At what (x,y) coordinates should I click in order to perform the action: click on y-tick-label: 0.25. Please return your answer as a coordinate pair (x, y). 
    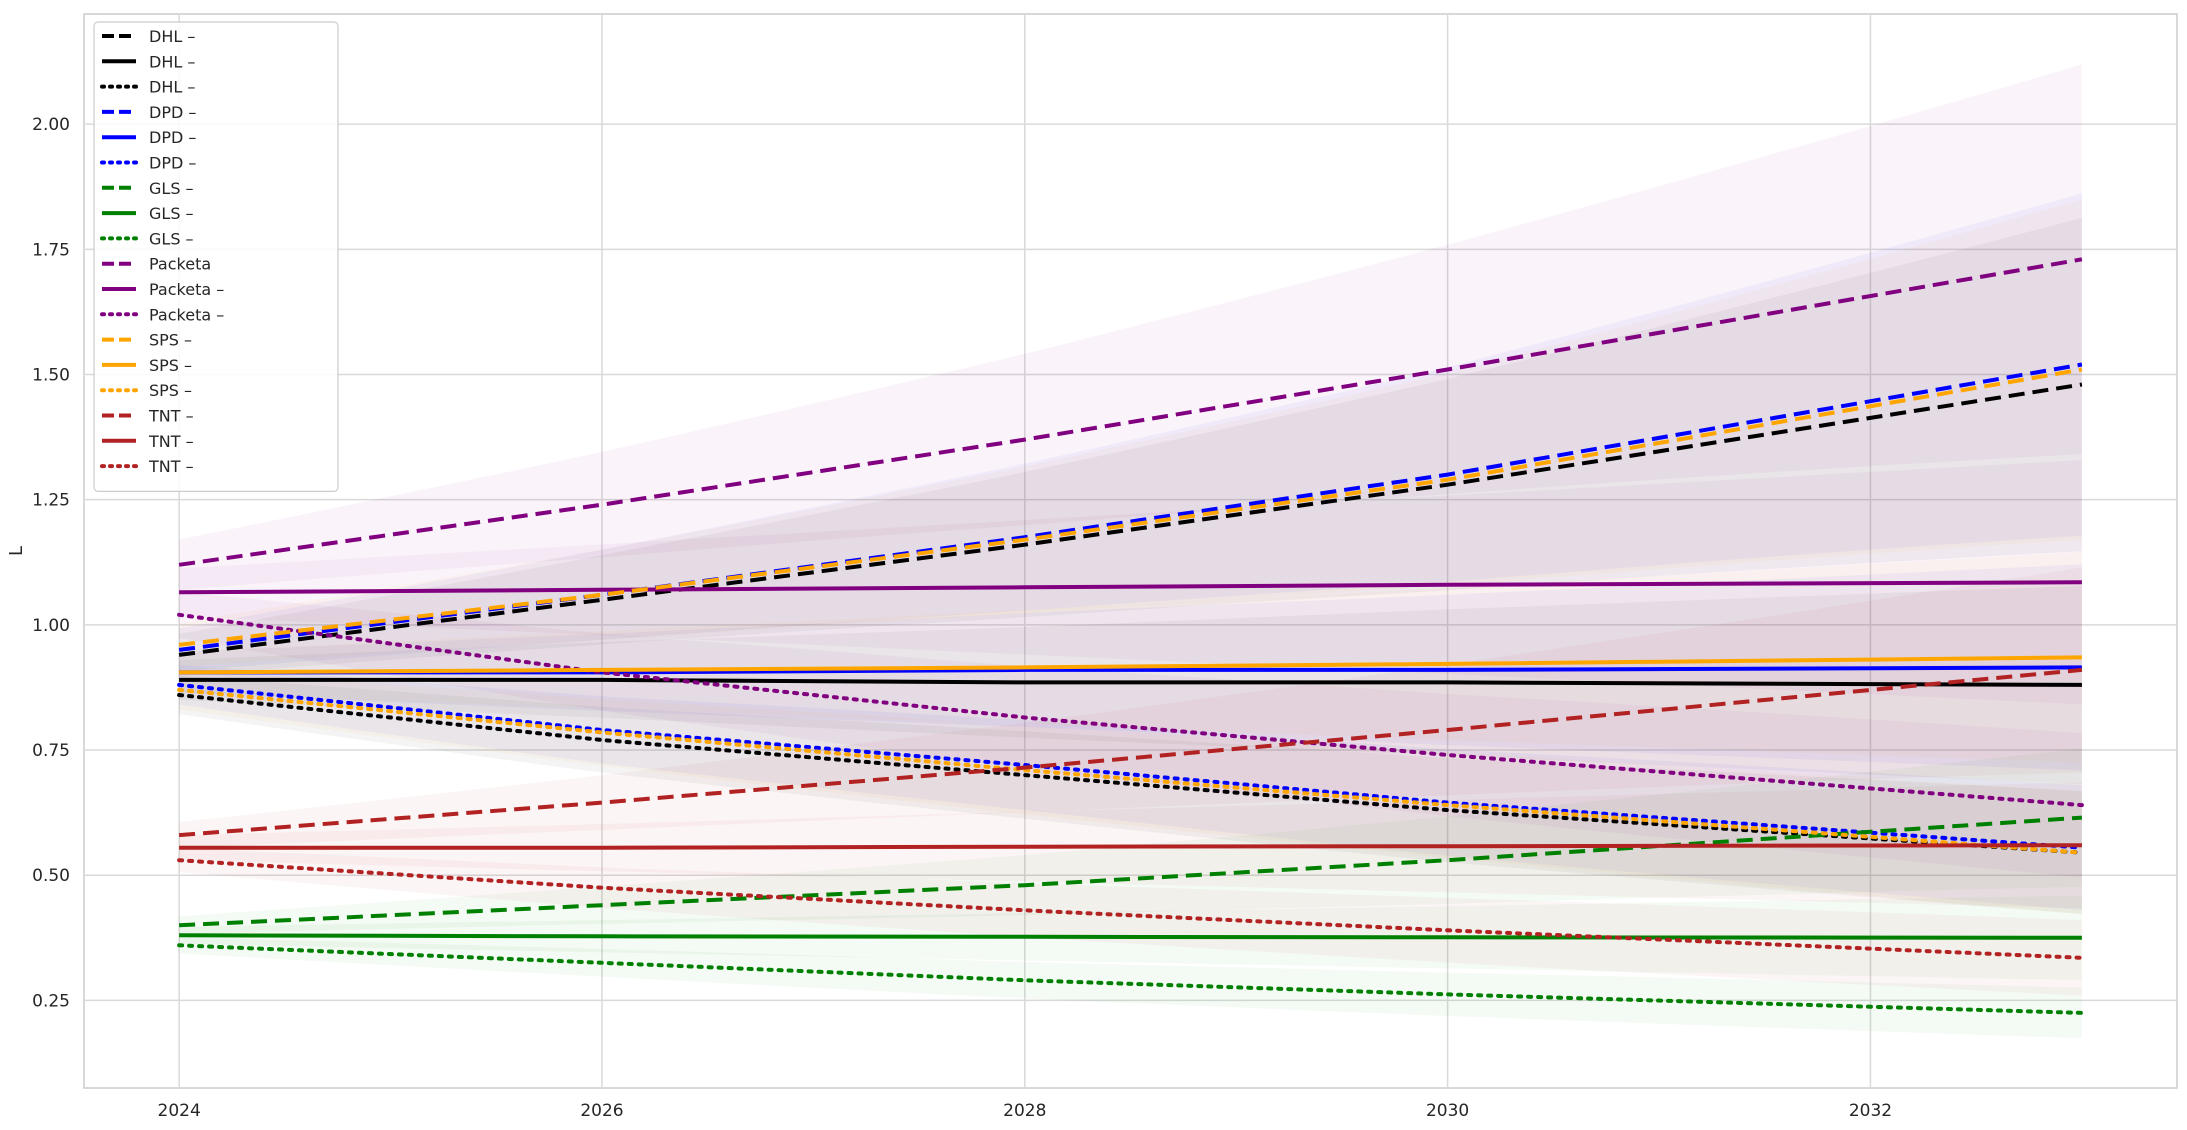
    Looking at the image, I should click on (51, 1001).